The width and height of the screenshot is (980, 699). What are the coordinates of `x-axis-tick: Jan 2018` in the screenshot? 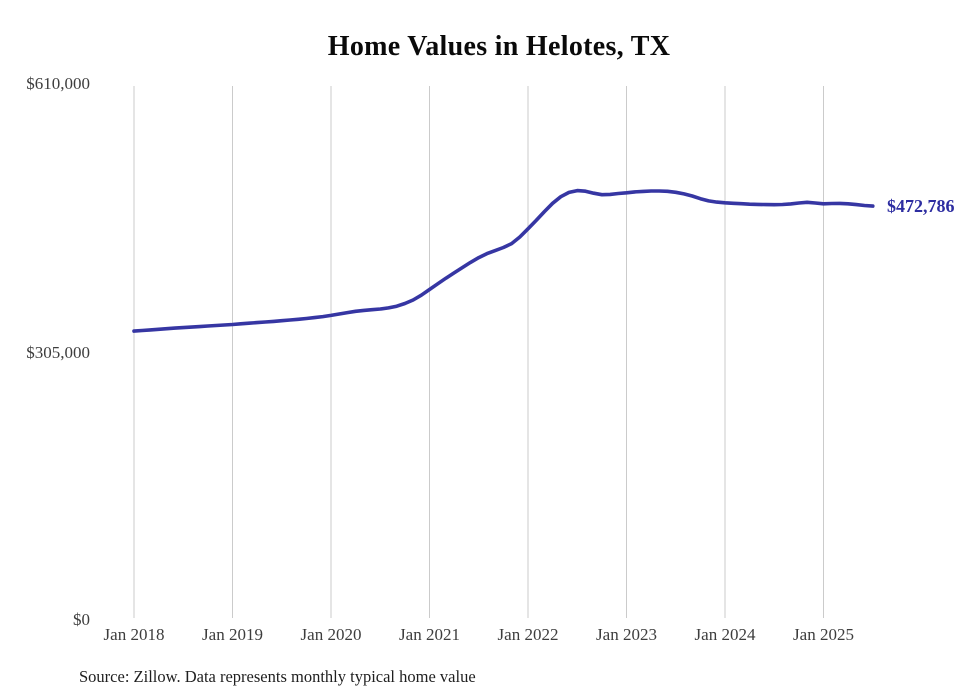 It's located at (134, 634).